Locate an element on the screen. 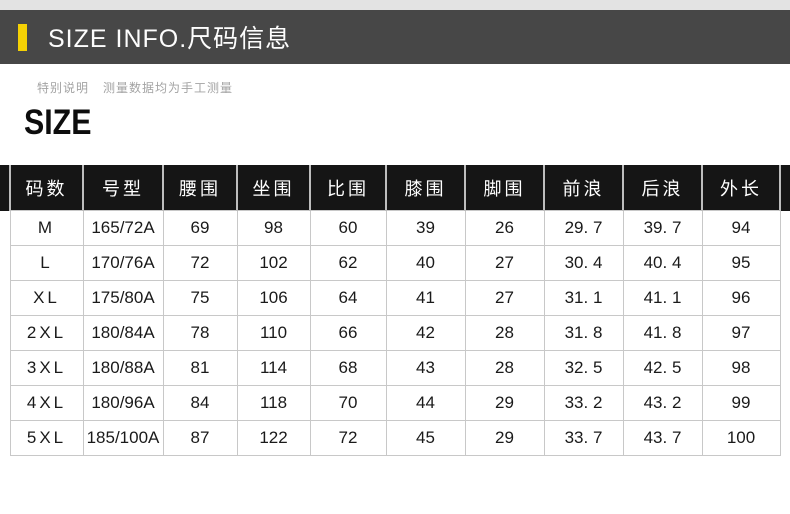  table-cell: 78 is located at coordinates (200, 333).